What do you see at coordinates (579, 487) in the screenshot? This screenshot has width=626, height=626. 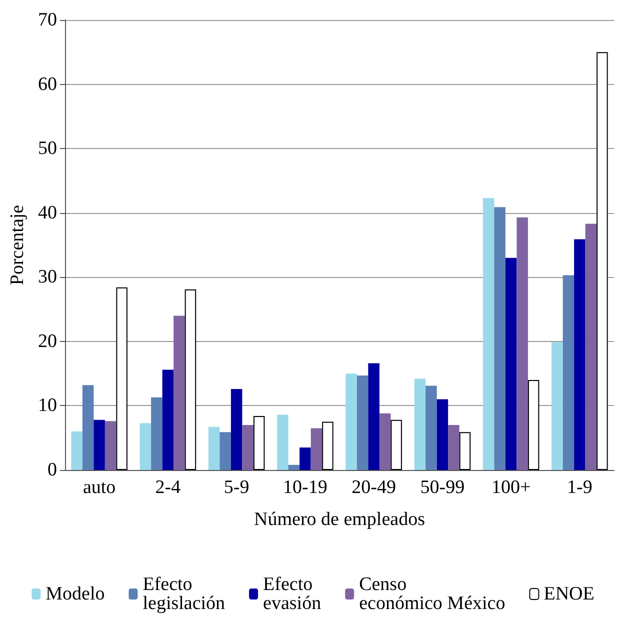 I see `x-tick-label: 1-9` at bounding box center [579, 487].